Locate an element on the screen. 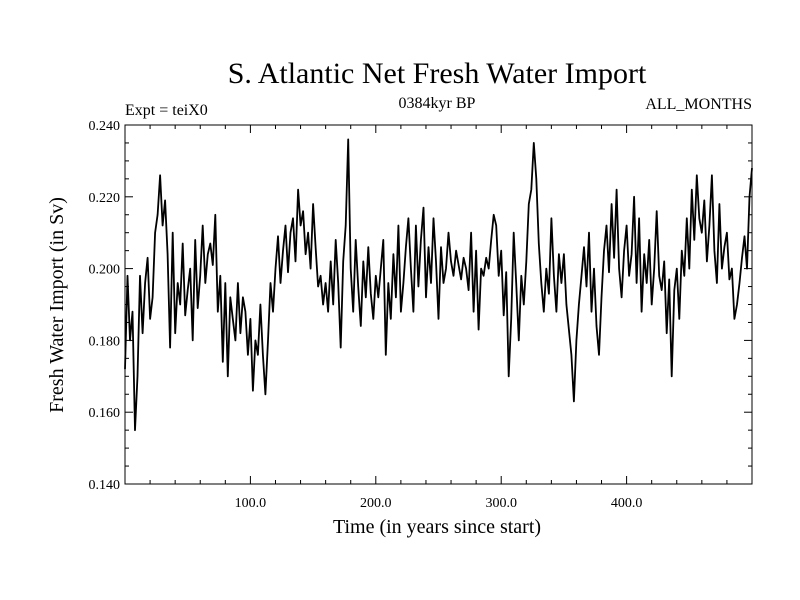 The height and width of the screenshot is (600, 800). y-axis-tick-labels: 0.140 0.160 0.180 0.200 0.220 0.240 is located at coordinates (105, 306).